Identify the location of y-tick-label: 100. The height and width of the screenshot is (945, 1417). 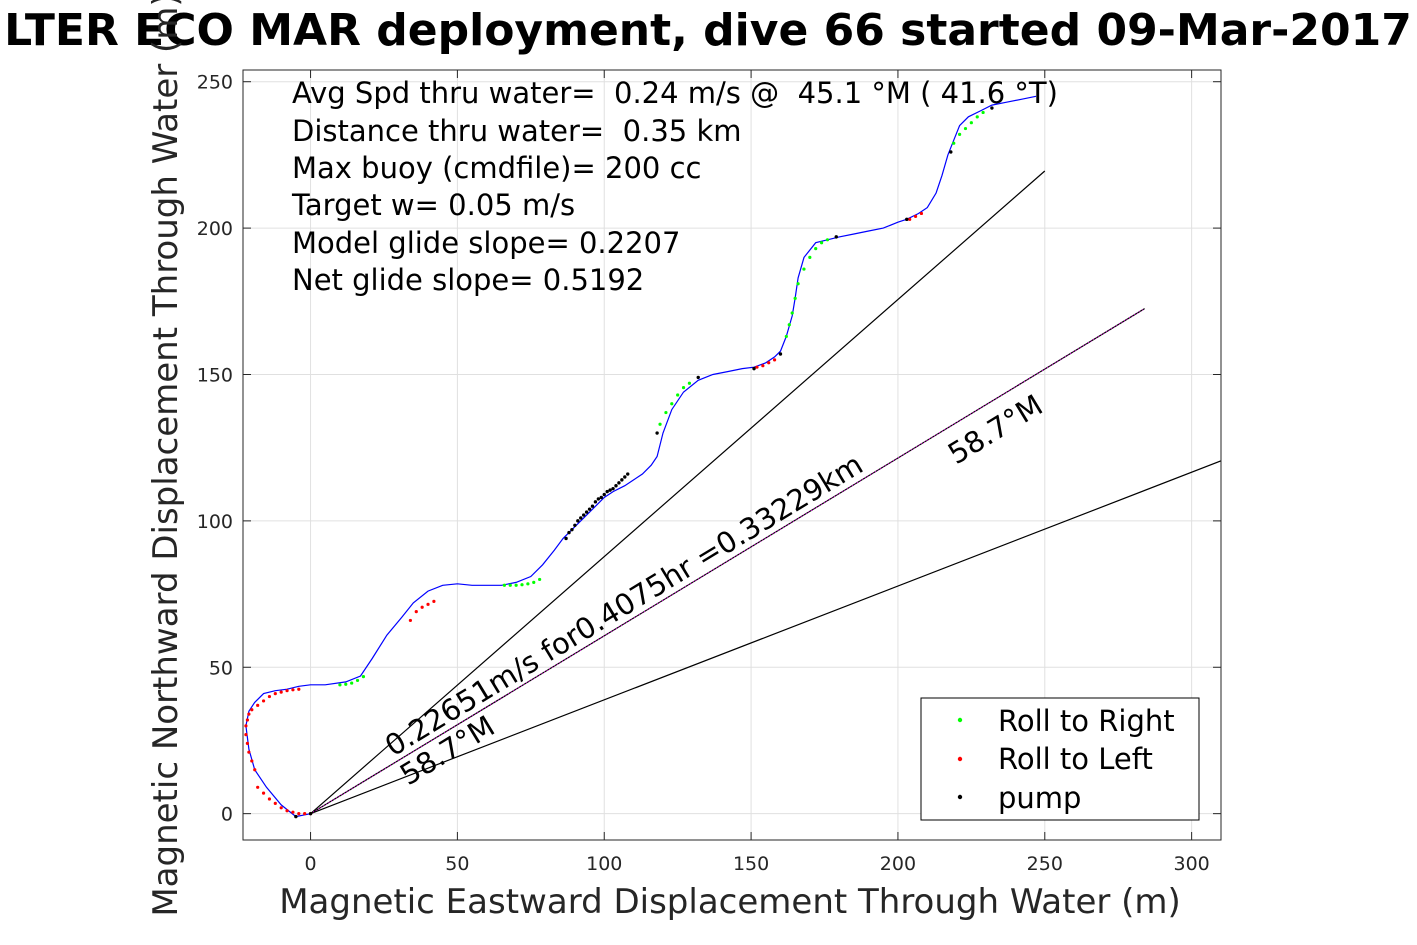
(215, 522).